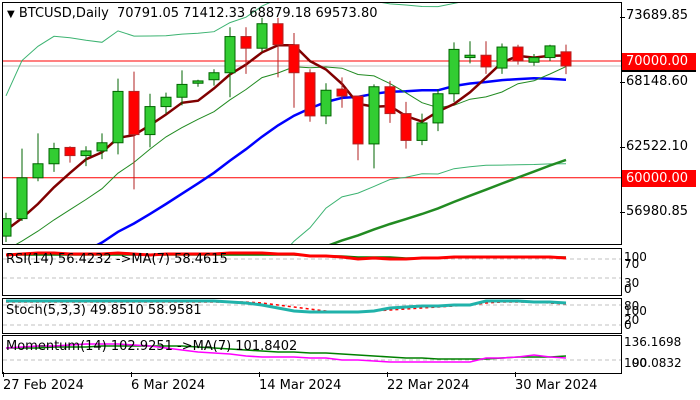 The image size is (700, 400). What do you see at coordinates (657, 146) in the screenshot?
I see `price-label: 62522.10` at bounding box center [657, 146].